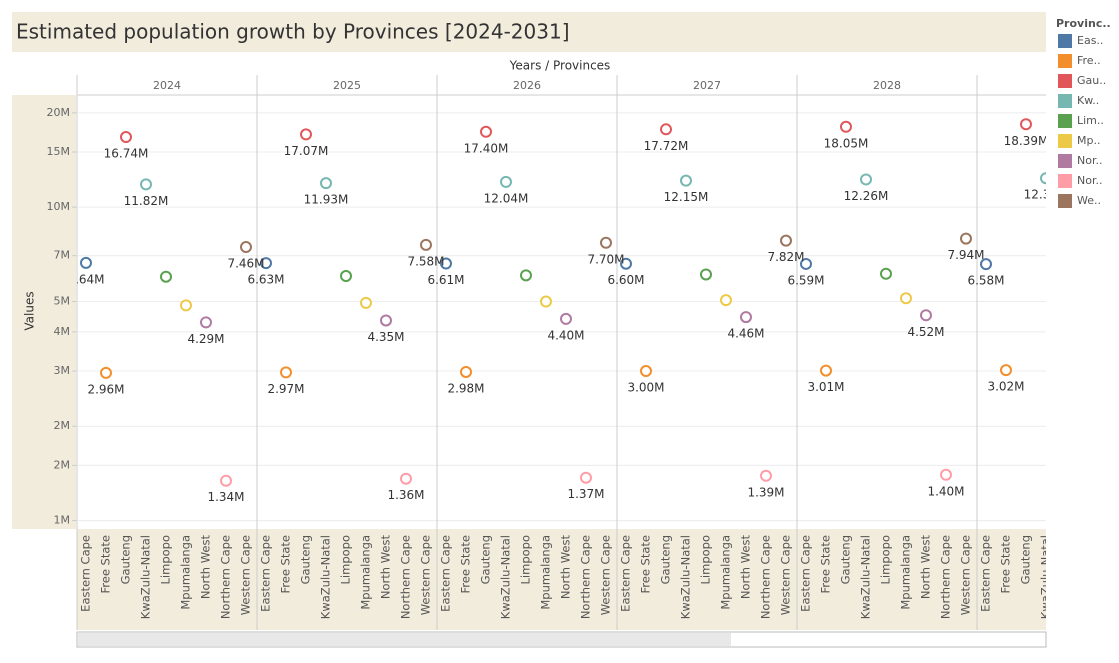 This screenshot has width=1119, height=663. I want to click on data-label: 6.61M, so click(445, 280).